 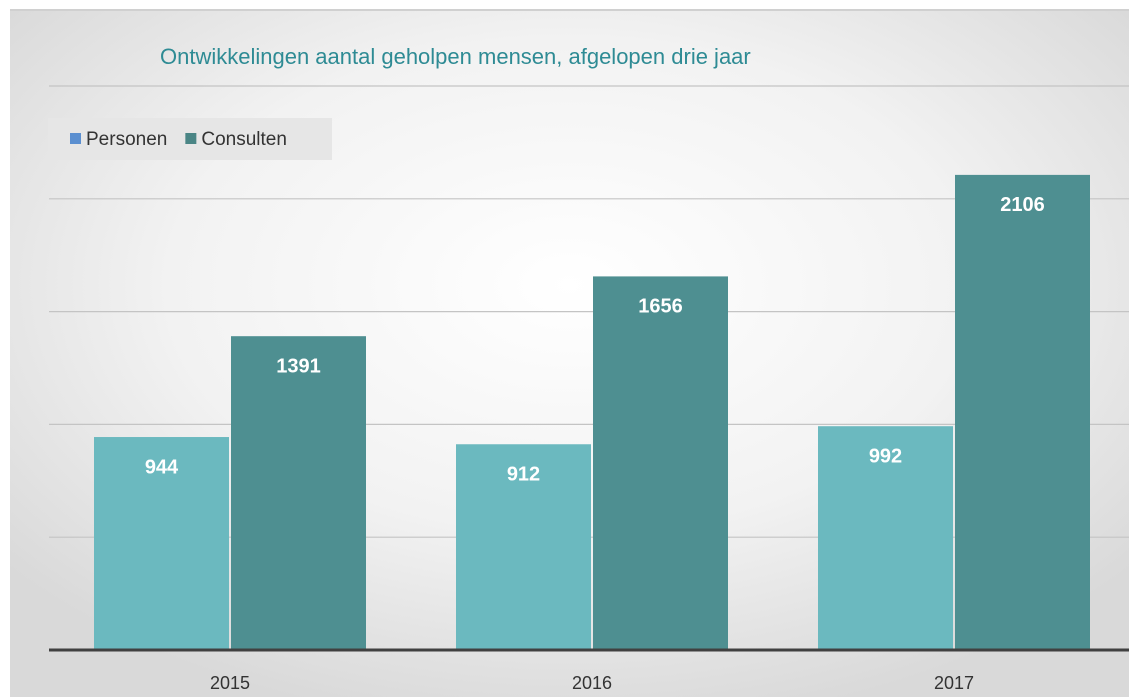 I want to click on data-label: 992, so click(x=885, y=456).